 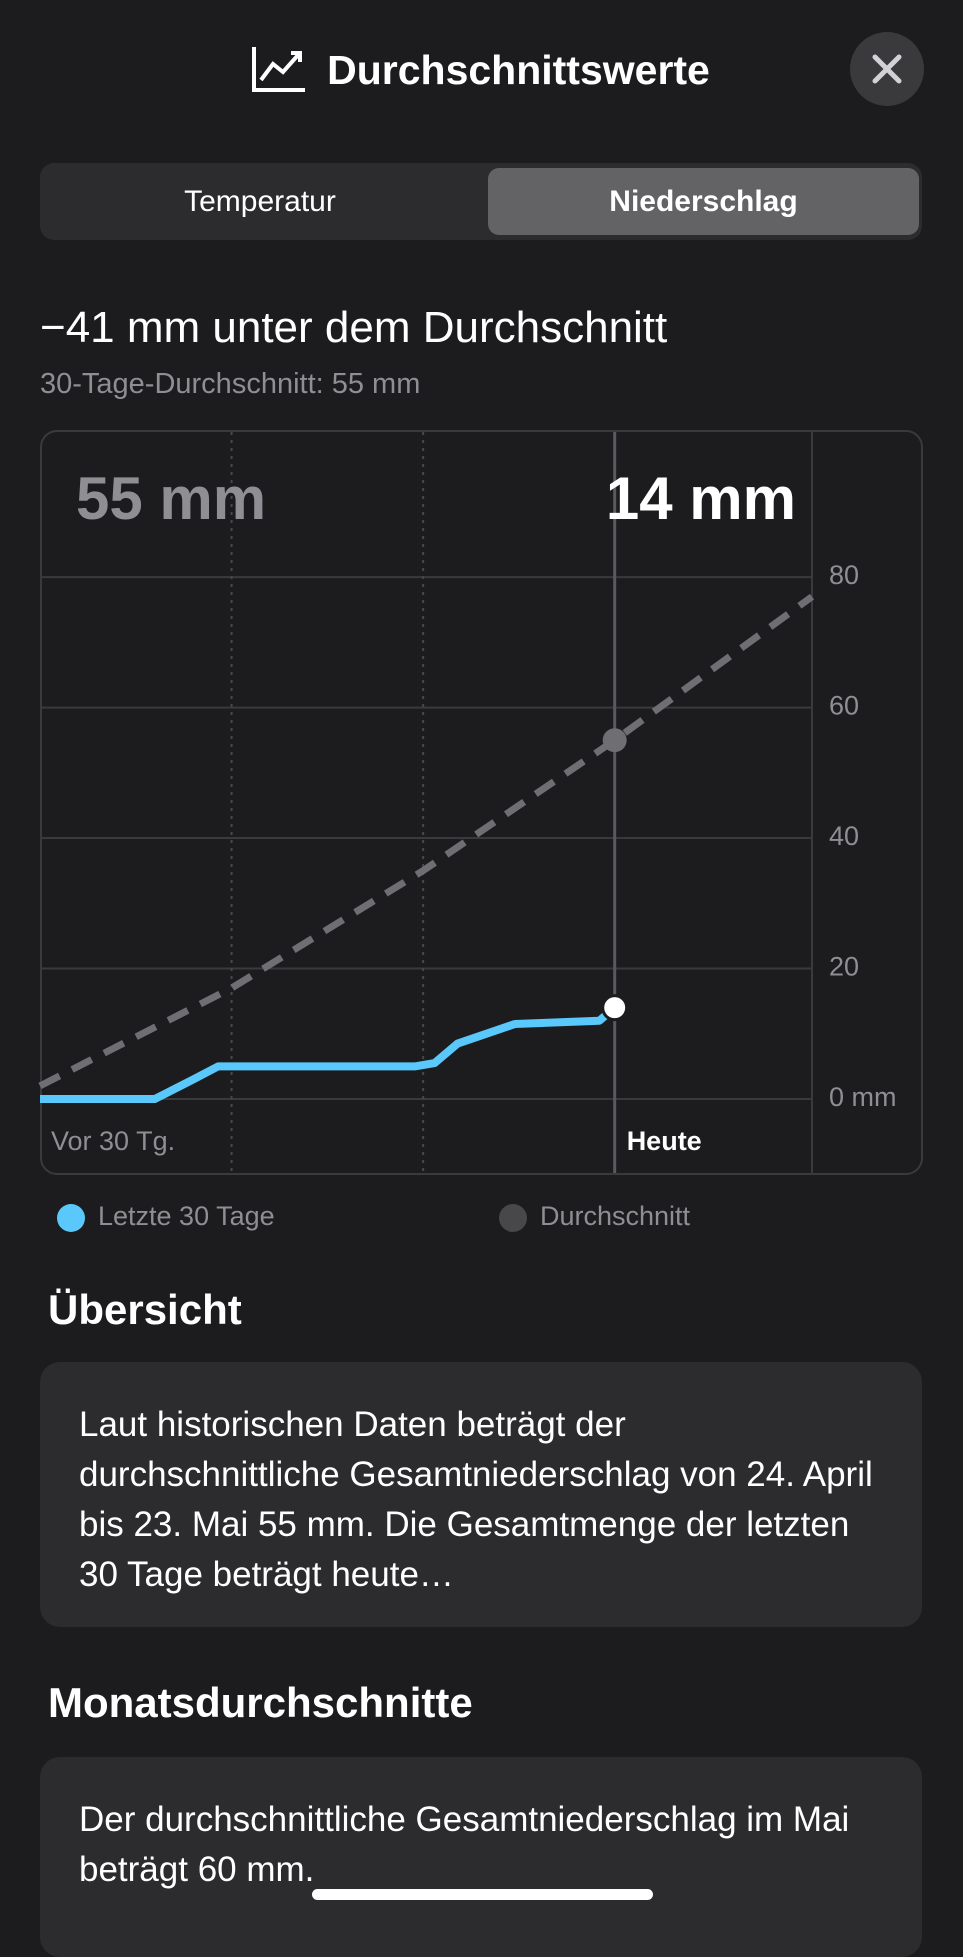 I want to click on y-tick-label: 80, so click(x=844, y=575).